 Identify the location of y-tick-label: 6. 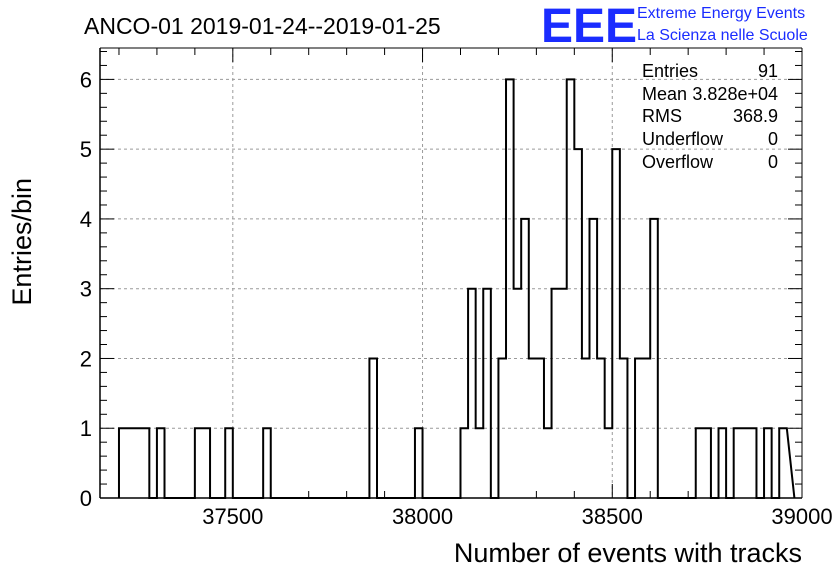
(86, 79).